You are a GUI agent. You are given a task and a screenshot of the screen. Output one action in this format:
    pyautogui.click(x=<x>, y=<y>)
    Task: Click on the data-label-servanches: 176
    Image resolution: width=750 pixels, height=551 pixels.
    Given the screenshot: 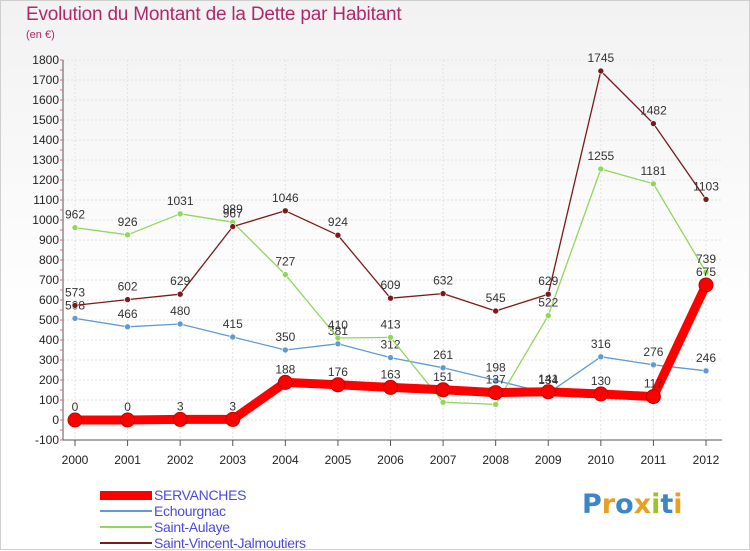 What is the action you would take?
    pyautogui.click(x=338, y=372)
    